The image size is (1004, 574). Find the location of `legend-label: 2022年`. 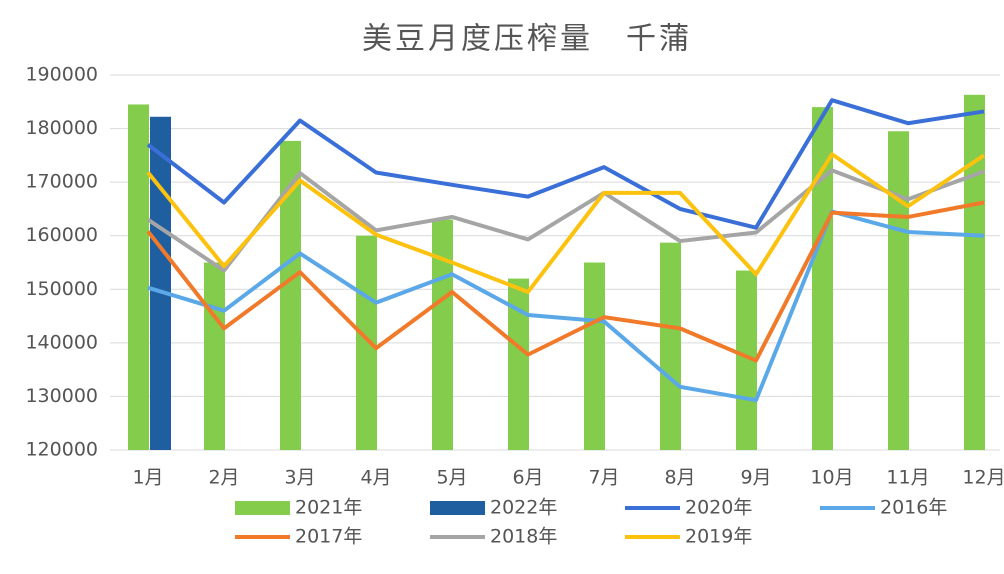

legend-label: 2022年 is located at coordinates (523, 508).